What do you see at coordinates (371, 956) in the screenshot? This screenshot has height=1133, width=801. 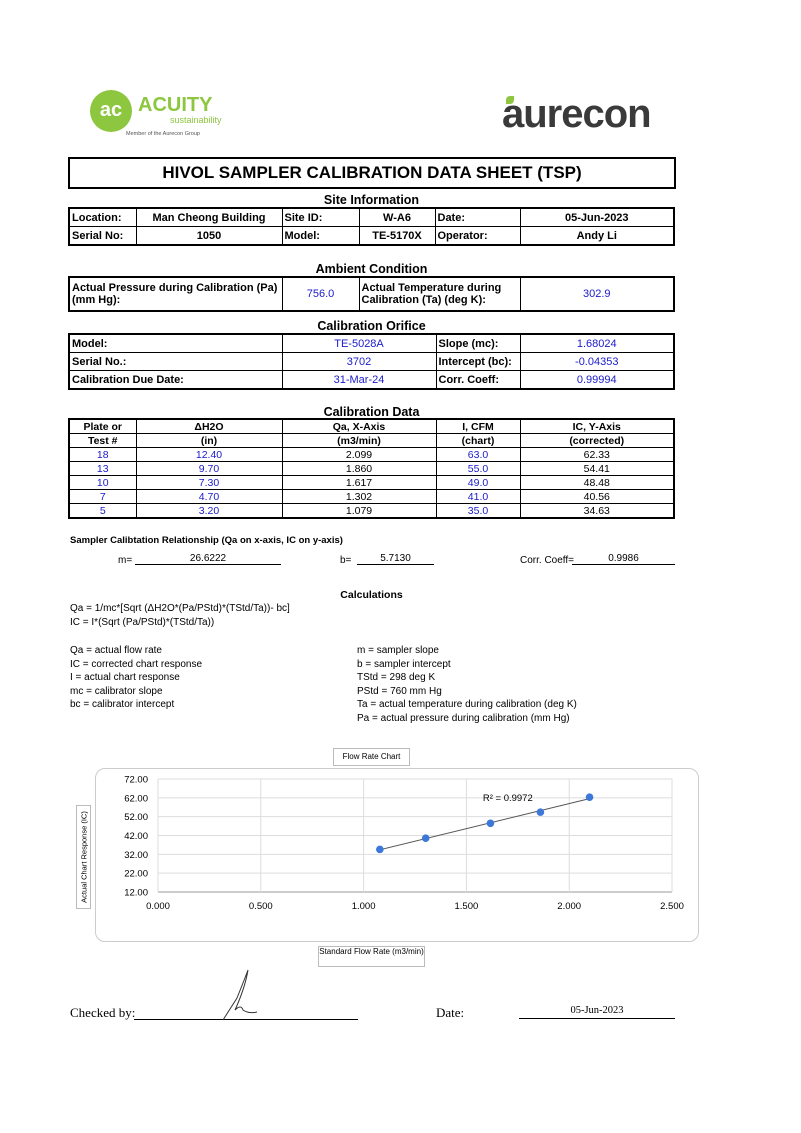 I see `x-axis-title: Standard Flow Rate (m3/min)` at bounding box center [371, 956].